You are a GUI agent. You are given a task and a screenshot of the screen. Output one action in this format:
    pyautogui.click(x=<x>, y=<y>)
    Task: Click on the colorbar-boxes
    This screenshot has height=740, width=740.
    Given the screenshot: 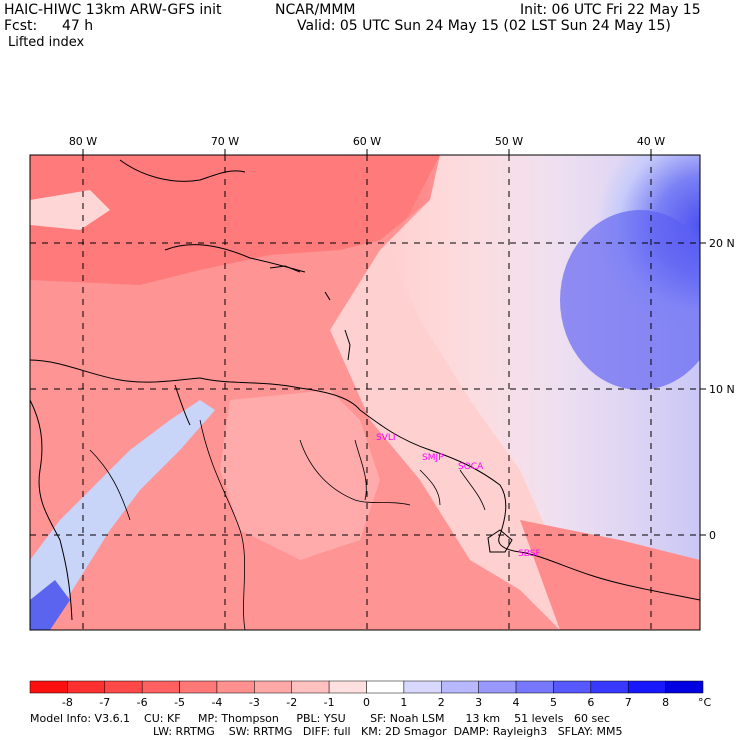 What is the action you would take?
    pyautogui.click(x=366, y=687)
    